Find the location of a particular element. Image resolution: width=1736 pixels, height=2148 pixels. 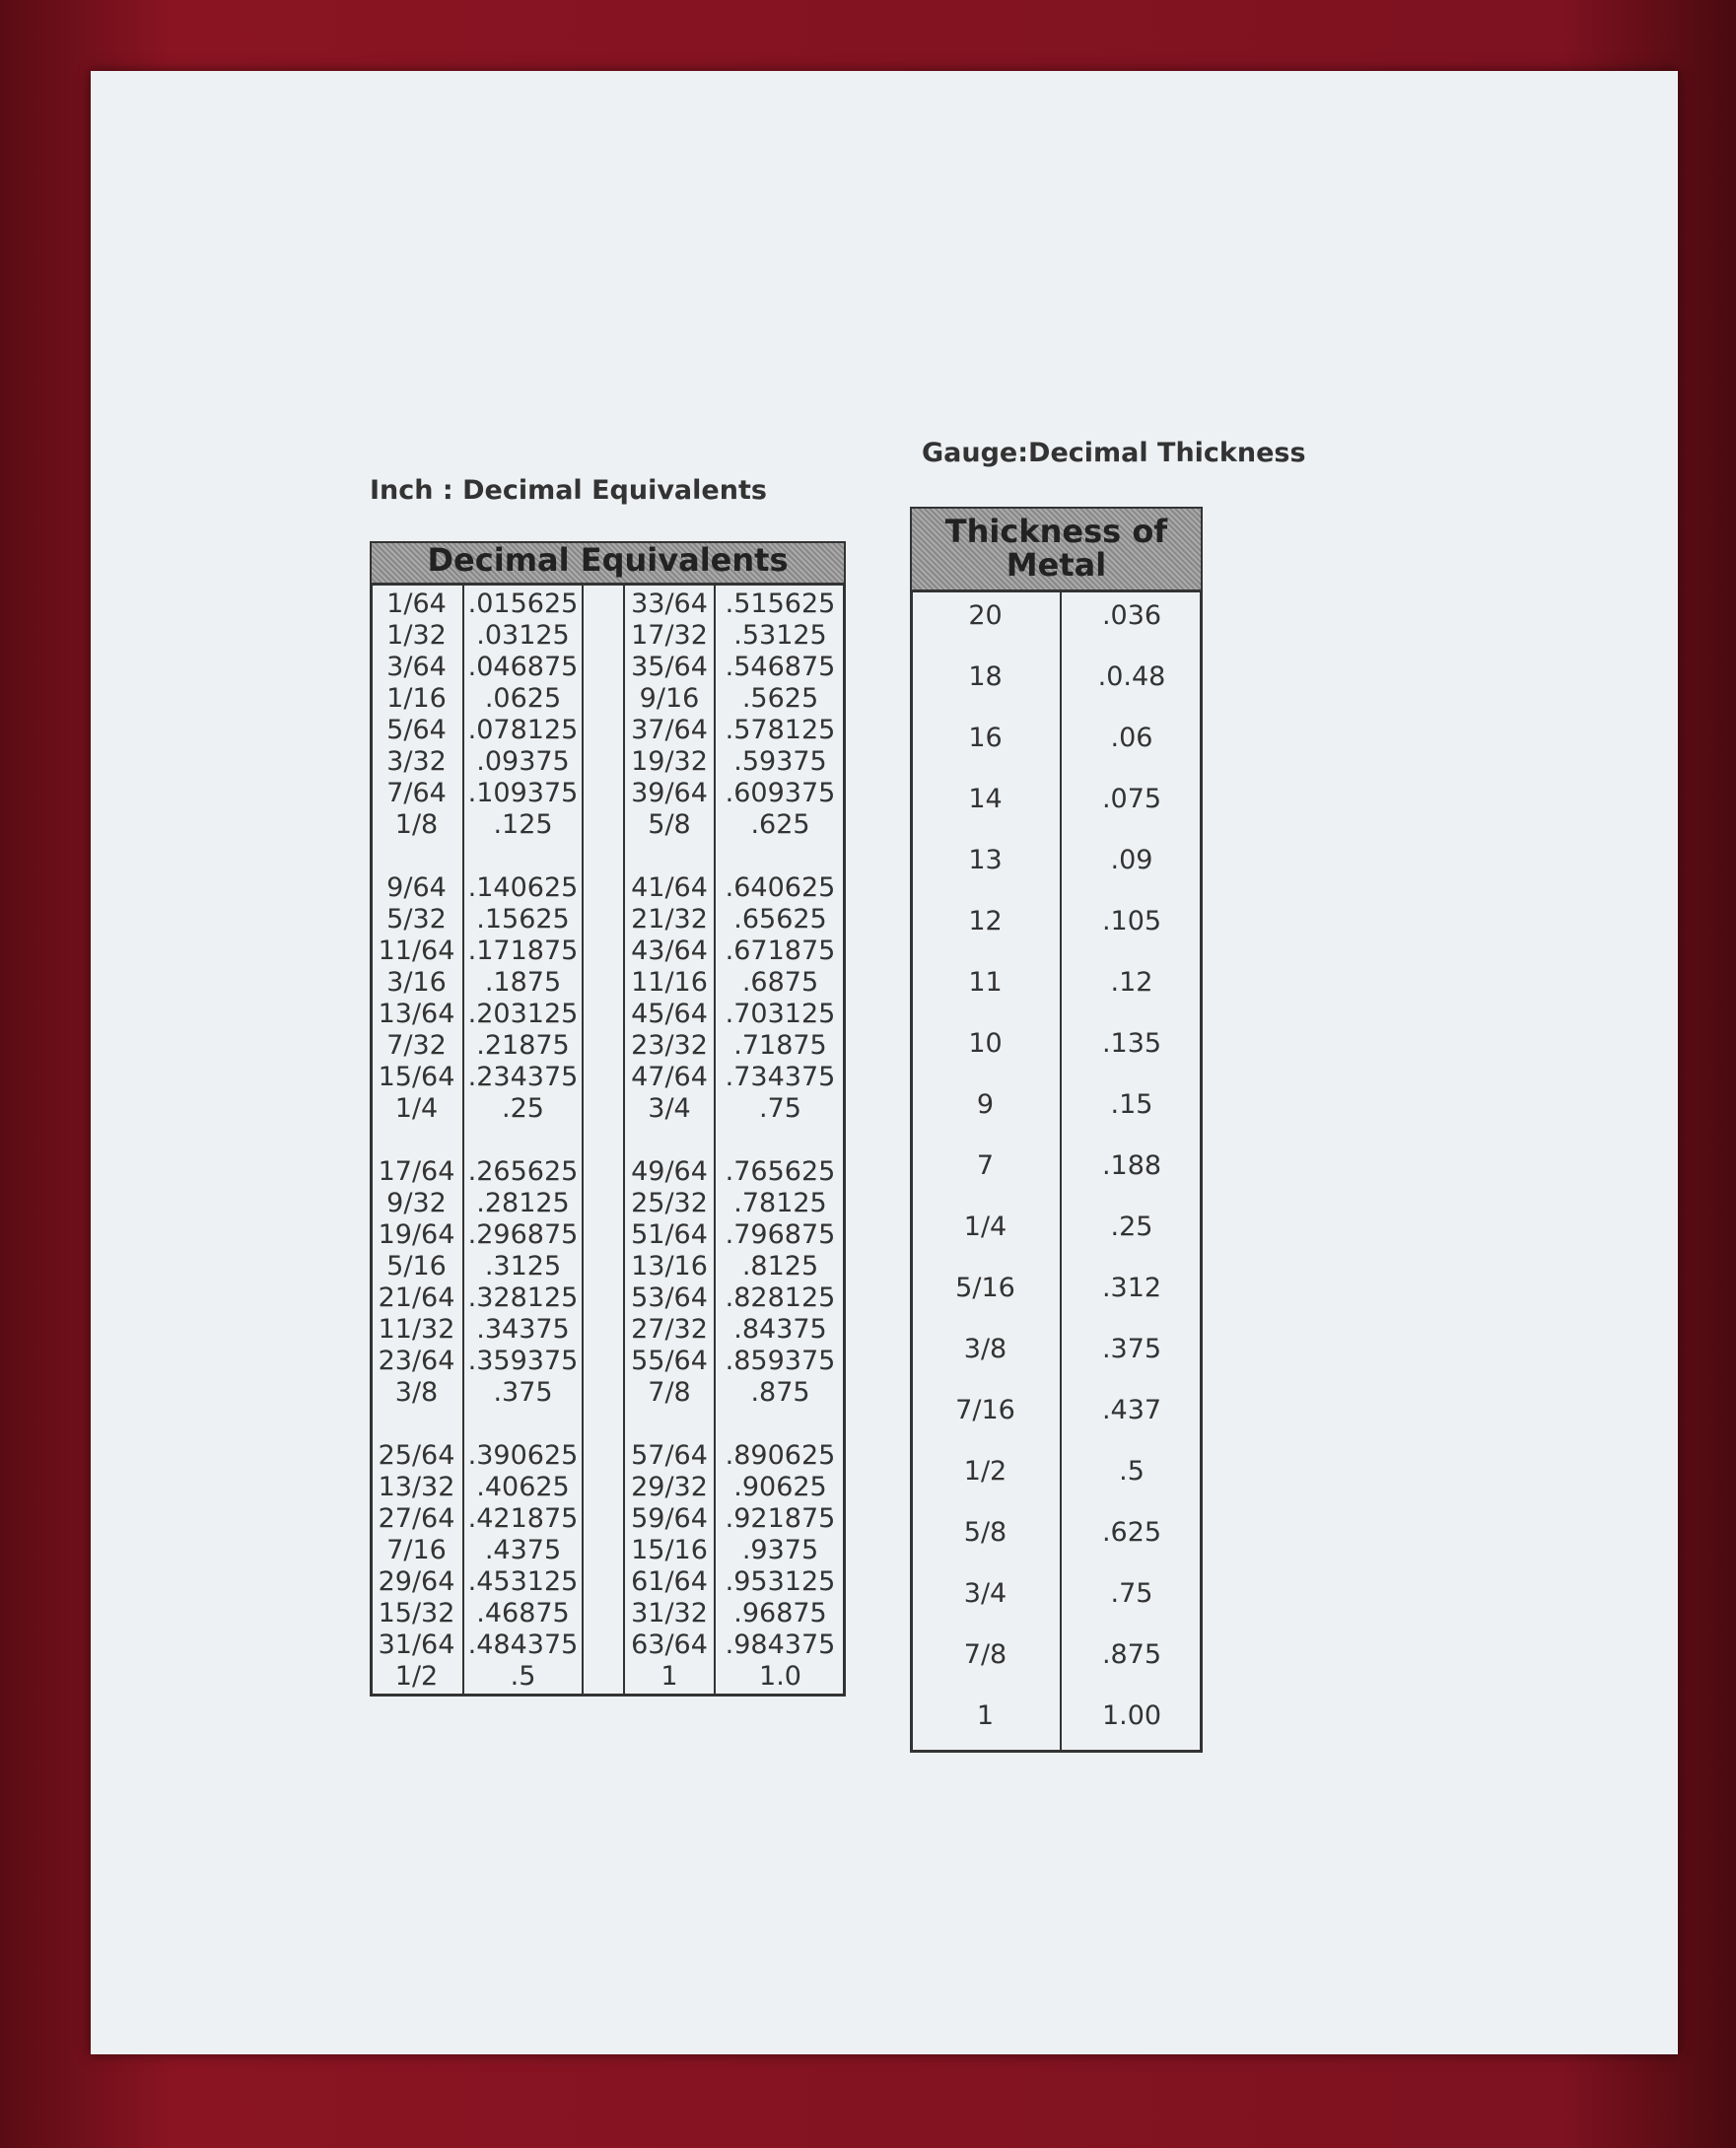

decimal: .46875 is located at coordinates (523, 1613).